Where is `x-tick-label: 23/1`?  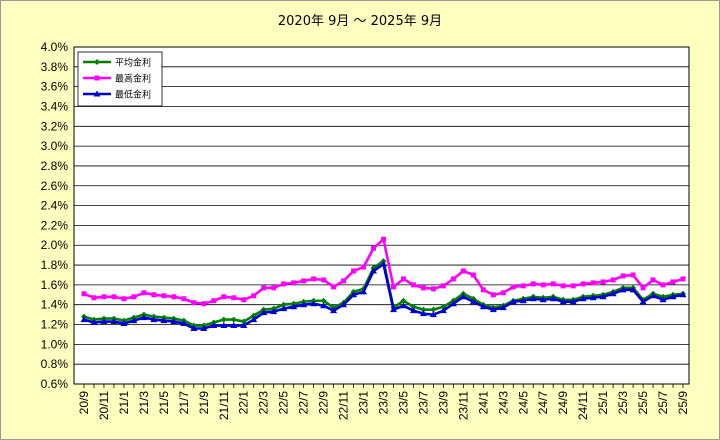 x-tick-label: 23/1 is located at coordinates (364, 403).